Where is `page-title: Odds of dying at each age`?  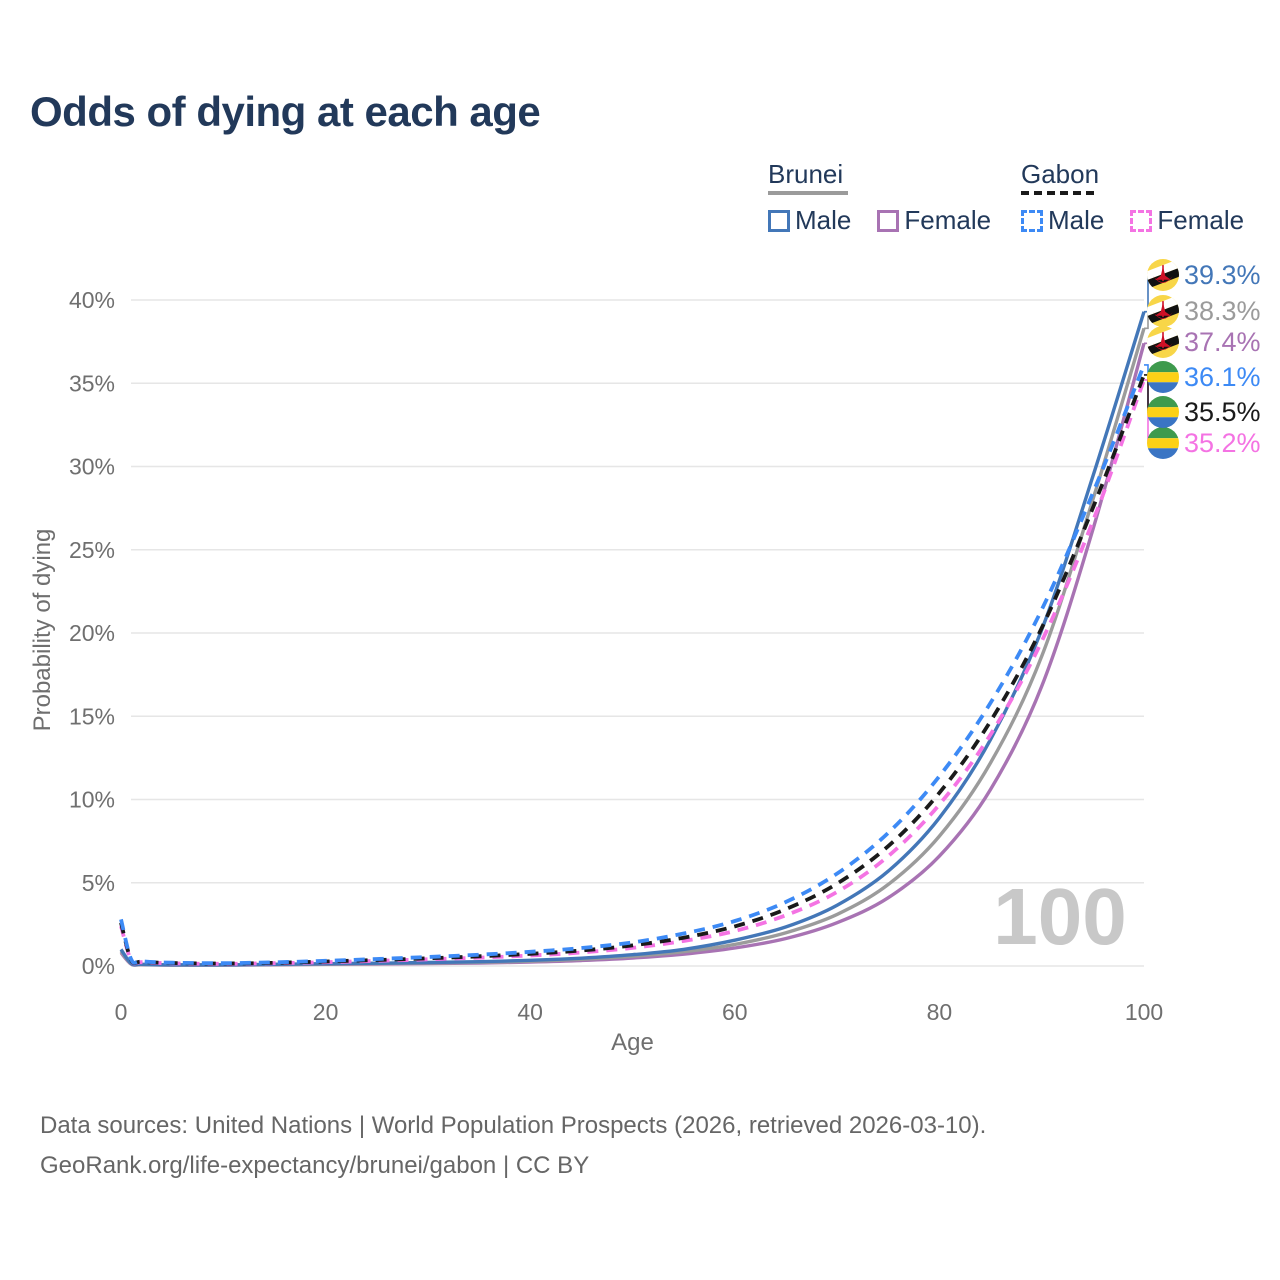
page-title: Odds of dying at each age is located at coordinates (285, 111).